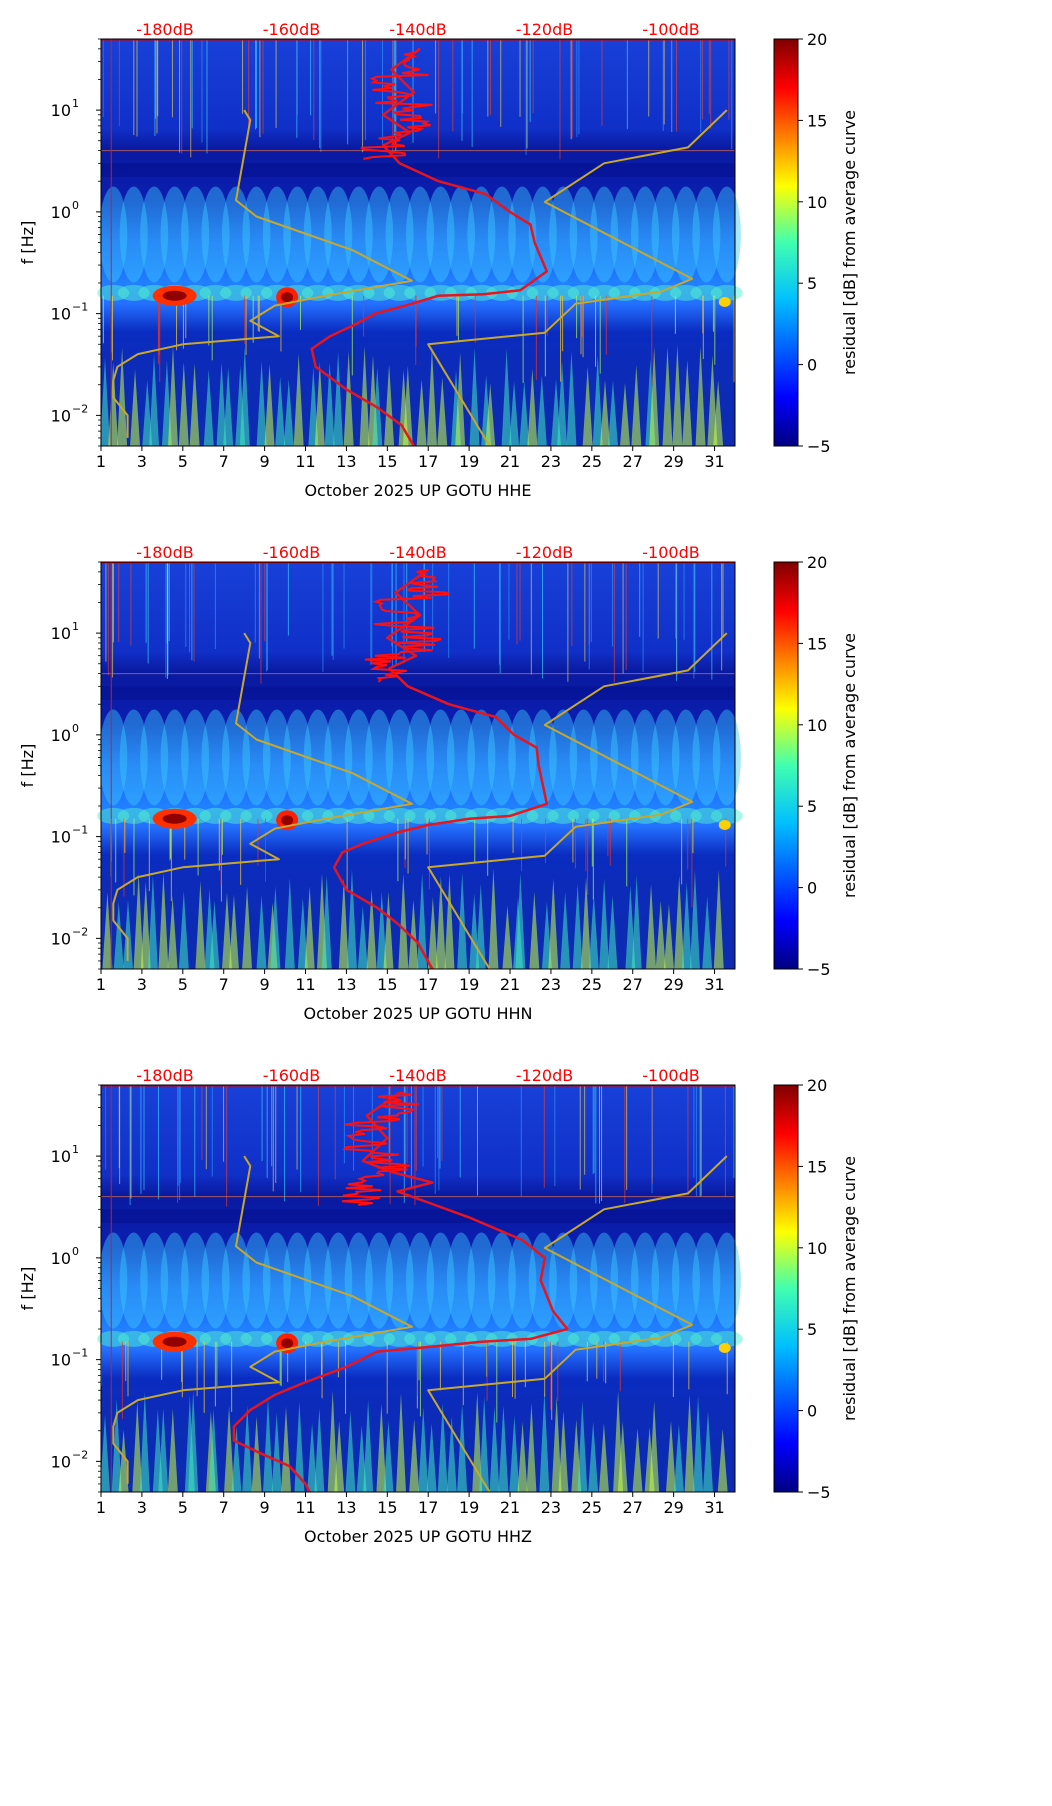  Describe the element at coordinates (164, 29) in the screenshot. I see `top-db-label: -180dB` at that location.